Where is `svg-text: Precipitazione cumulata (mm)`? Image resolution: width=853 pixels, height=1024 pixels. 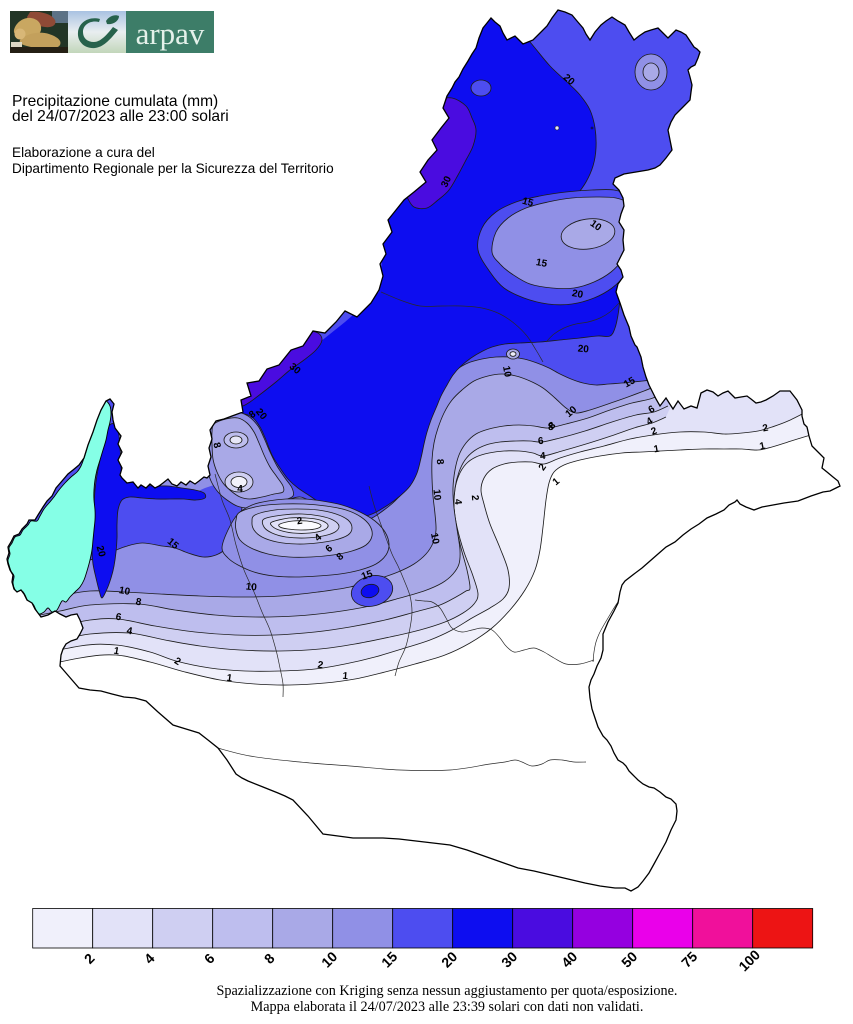 svg-text: Precipitazione cumulata (mm) is located at coordinates (115, 101).